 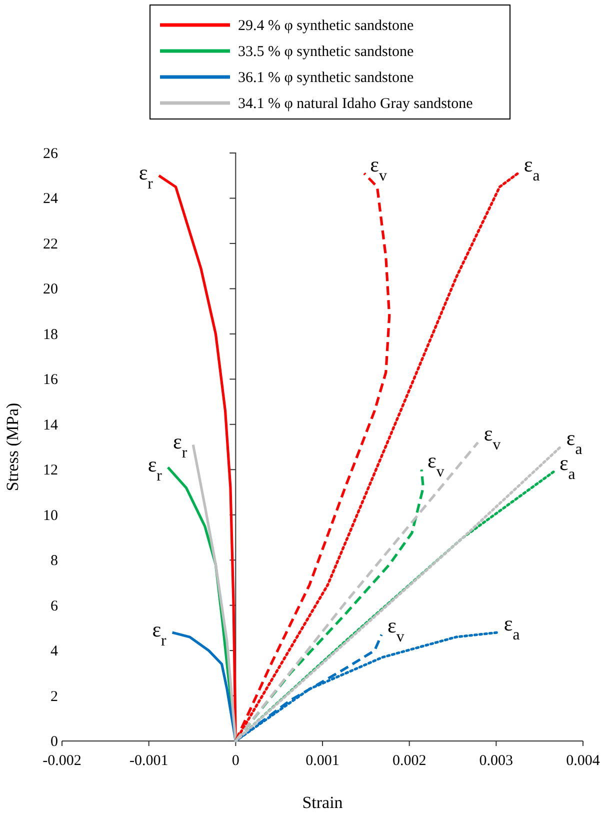 I want to click on x-tick-label: -0.001, so click(x=148, y=761).